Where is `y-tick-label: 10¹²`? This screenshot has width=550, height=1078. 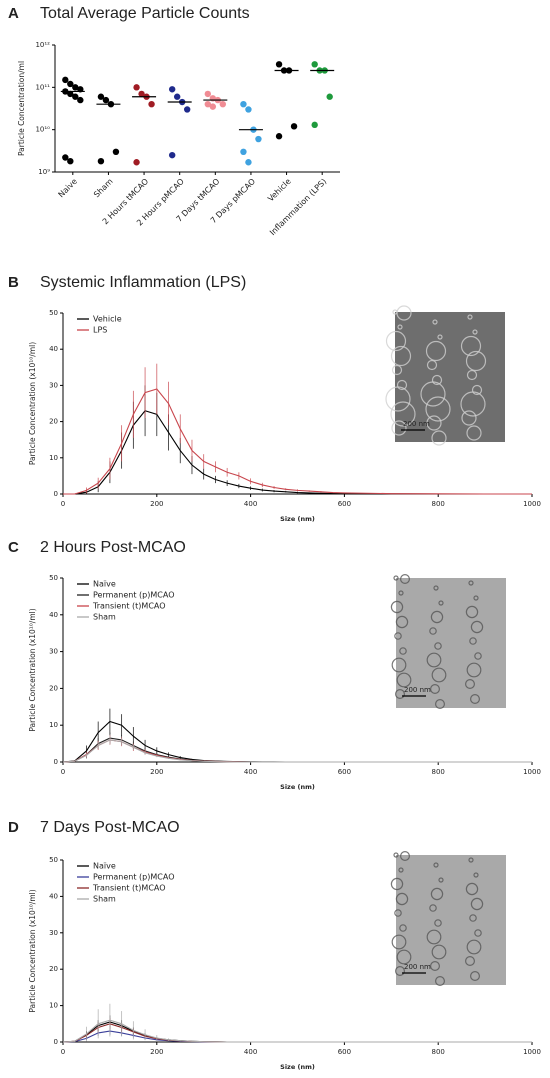
y-tick-label: 10¹² is located at coordinates (42, 45).